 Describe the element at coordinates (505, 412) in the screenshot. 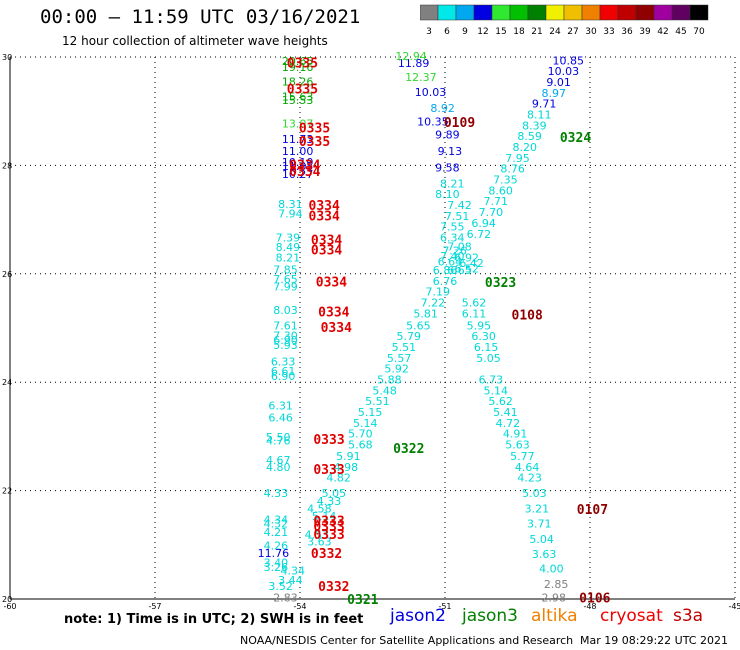

I see `wave-height-label: 5.41` at that location.